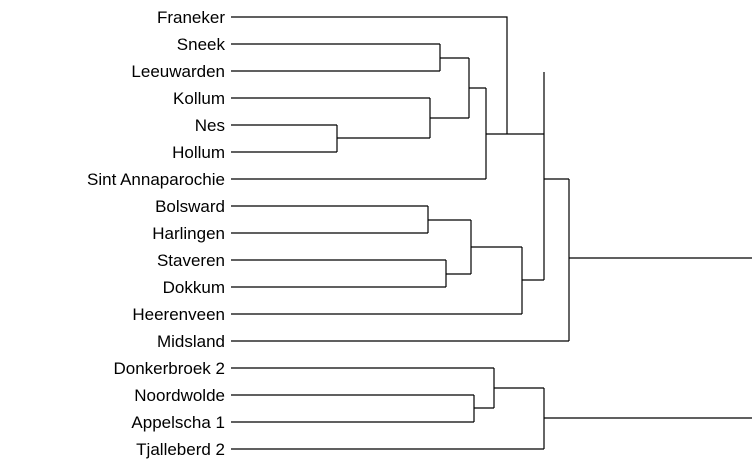 This screenshot has width=752, height=461. What do you see at coordinates (477, 88) in the screenshot?
I see `join-upper-cluster` at bounding box center [477, 88].